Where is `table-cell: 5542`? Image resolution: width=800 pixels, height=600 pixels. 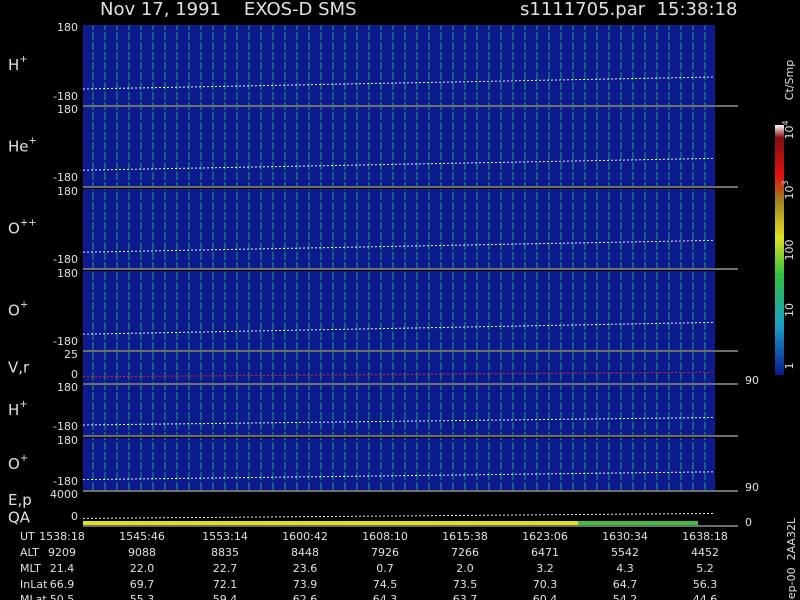 table-cell: 5542 is located at coordinates (625, 552).